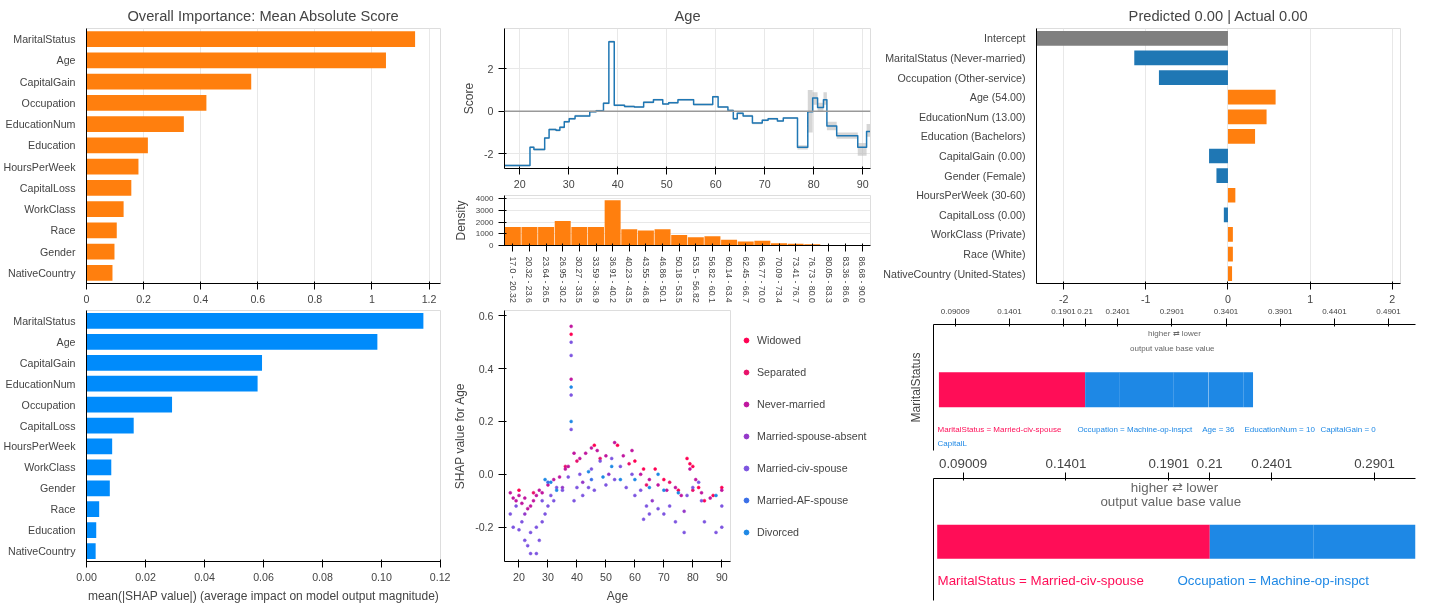  What do you see at coordinates (994, 254) in the screenshot?
I see `y-tick-label: Race (White)` at bounding box center [994, 254].